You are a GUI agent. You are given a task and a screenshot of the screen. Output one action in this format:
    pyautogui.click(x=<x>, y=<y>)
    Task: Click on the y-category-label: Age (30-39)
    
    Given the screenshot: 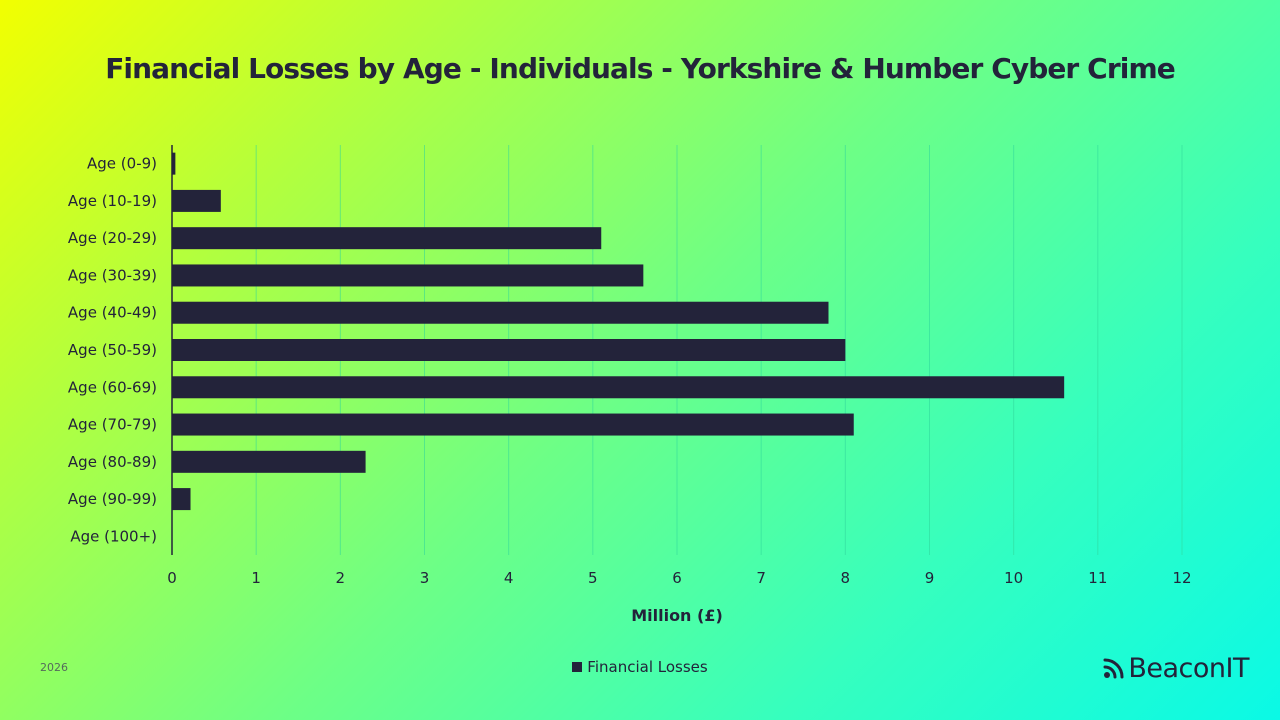 What is the action you would take?
    pyautogui.click(x=112, y=275)
    